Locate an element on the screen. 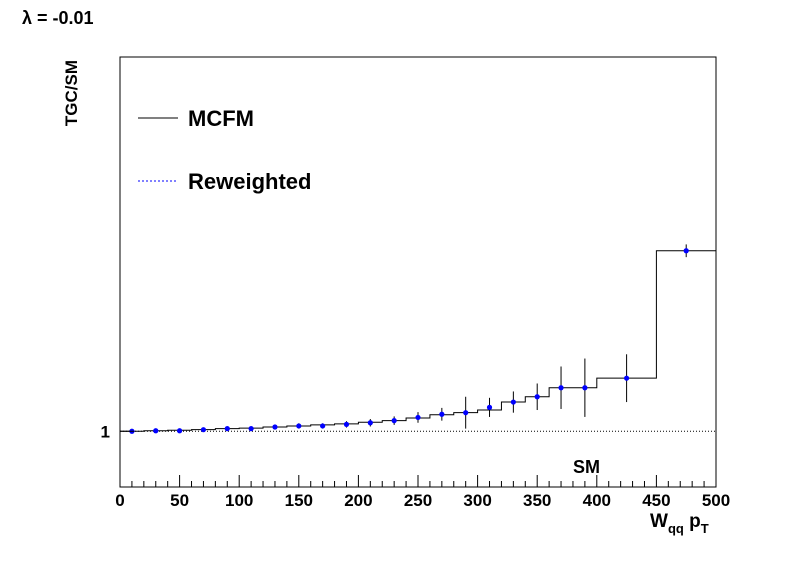 This screenshot has width=796, height=572. x-tick-label: 400 is located at coordinates (597, 500).